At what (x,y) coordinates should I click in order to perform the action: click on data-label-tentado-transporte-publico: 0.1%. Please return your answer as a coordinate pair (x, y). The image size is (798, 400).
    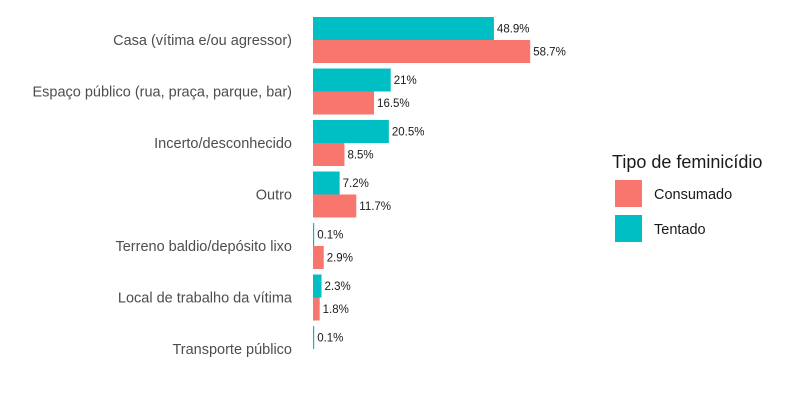
    Looking at the image, I should click on (330, 339).